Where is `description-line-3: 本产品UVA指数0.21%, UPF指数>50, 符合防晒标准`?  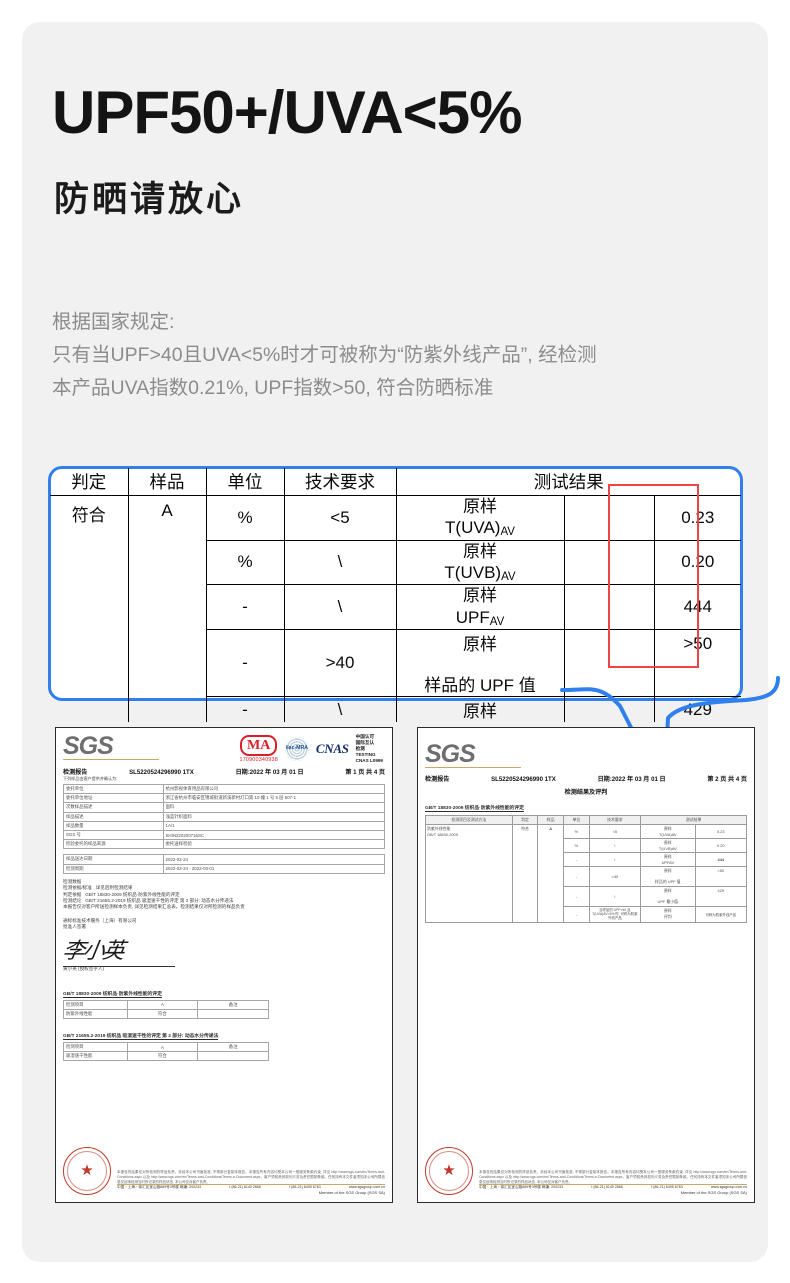
description-line-3: 本产品UVA指数0.21%, UPF指数>50, 符合防晒标准 is located at coordinates (273, 388).